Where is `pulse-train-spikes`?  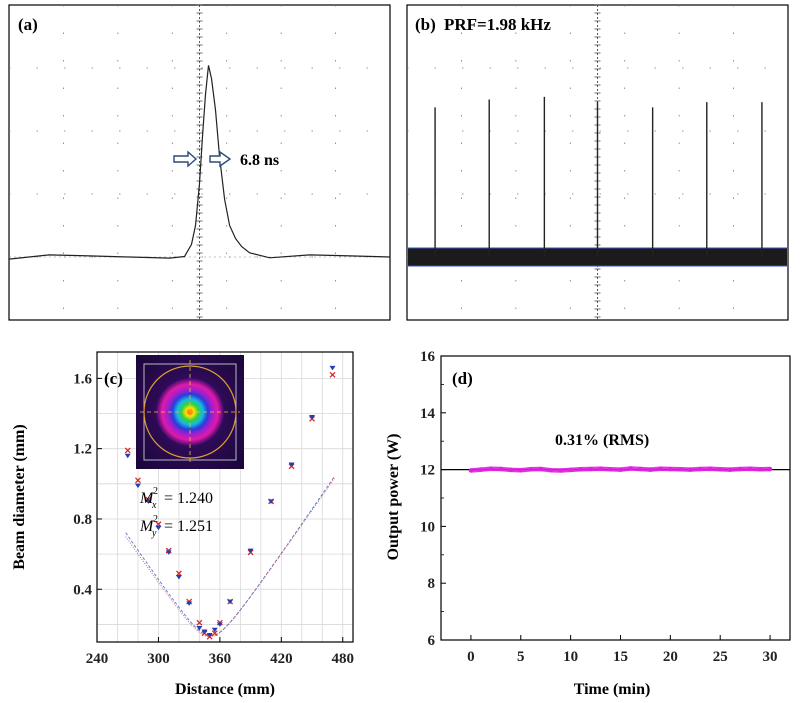
pulse-train-spikes is located at coordinates (598, 176).